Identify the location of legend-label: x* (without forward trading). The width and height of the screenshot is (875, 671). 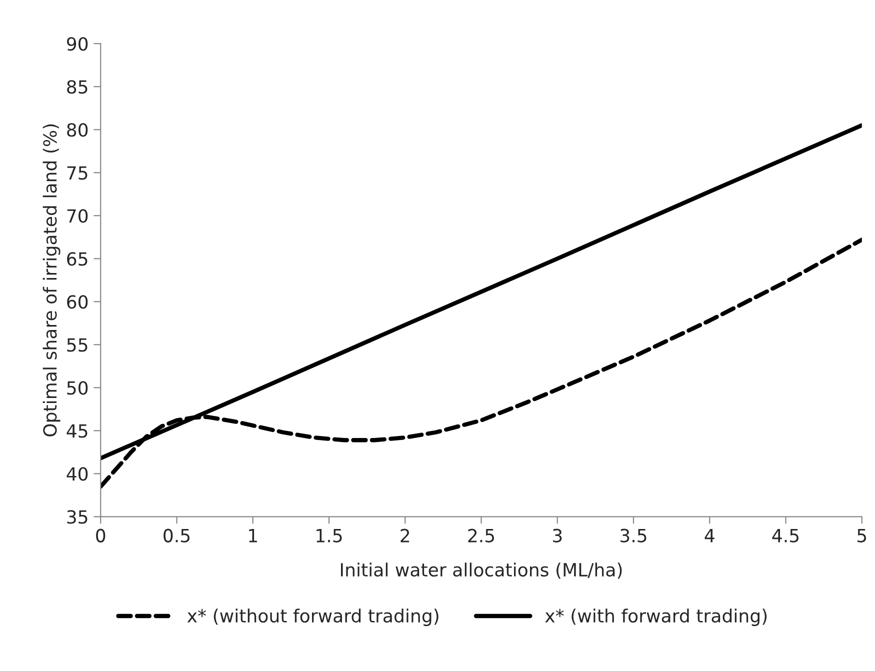
(312, 617).